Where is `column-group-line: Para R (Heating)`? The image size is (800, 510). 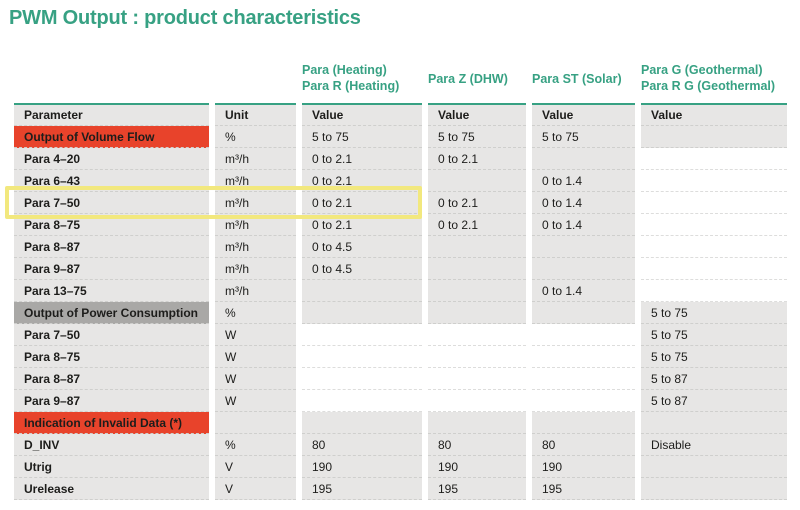 column-group-line: Para R (Heating) is located at coordinates (351, 86).